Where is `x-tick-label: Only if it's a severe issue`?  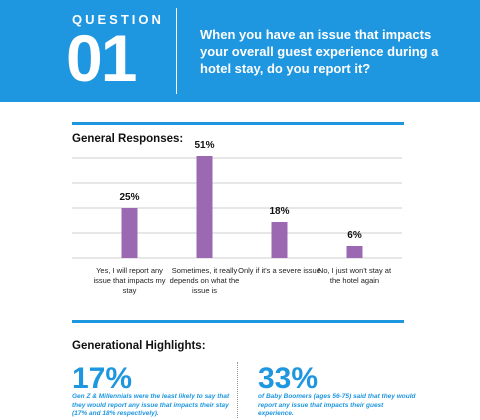
x-tick-label: Only if it's a severe issue is located at coordinates (279, 270).